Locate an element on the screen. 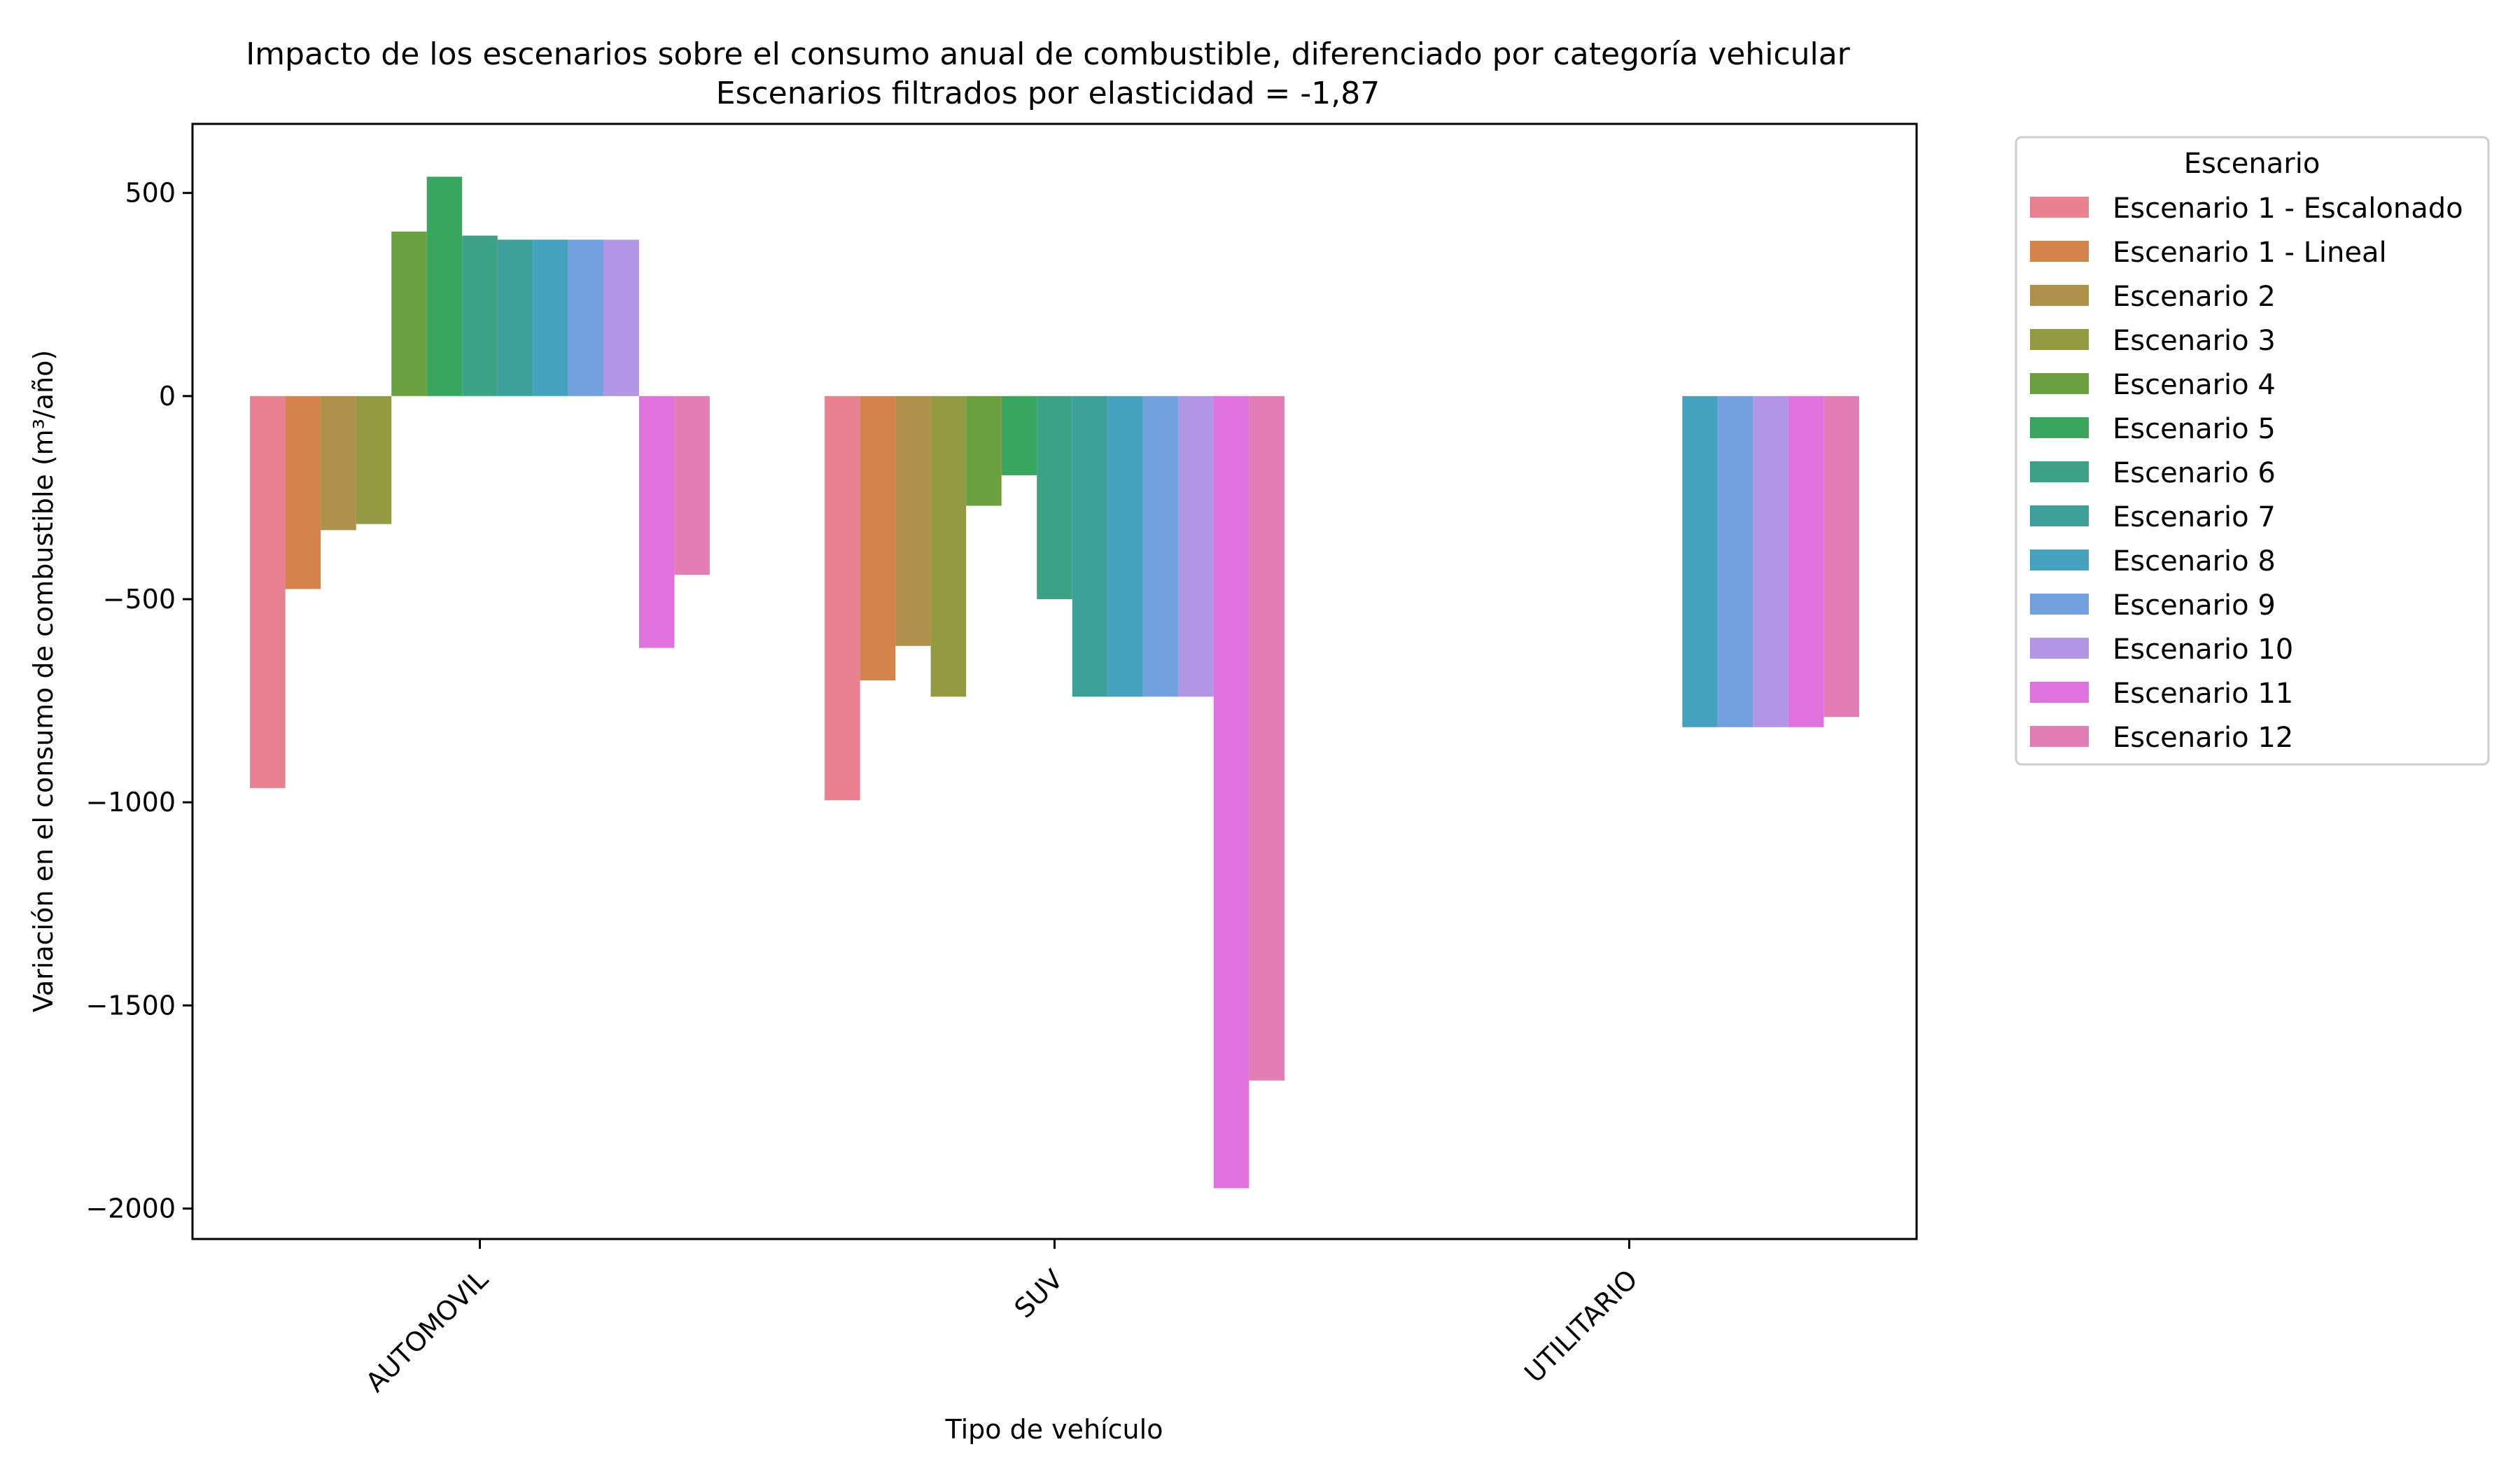 The height and width of the screenshot is (1470, 2520). legend-label: Escenario 6 is located at coordinates (2194, 473).